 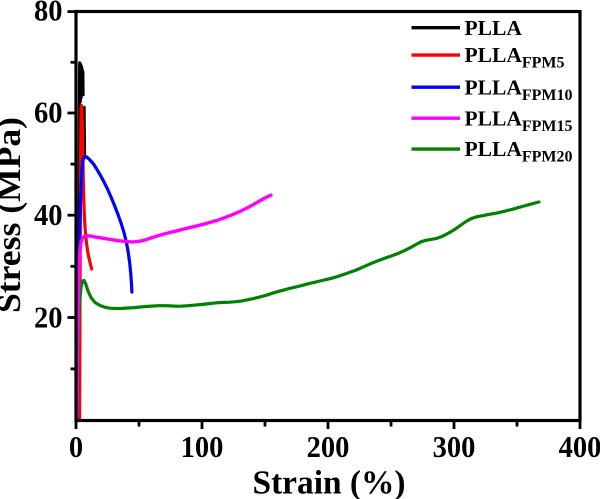 I want to click on svg-text: 80, so click(x=48, y=14).